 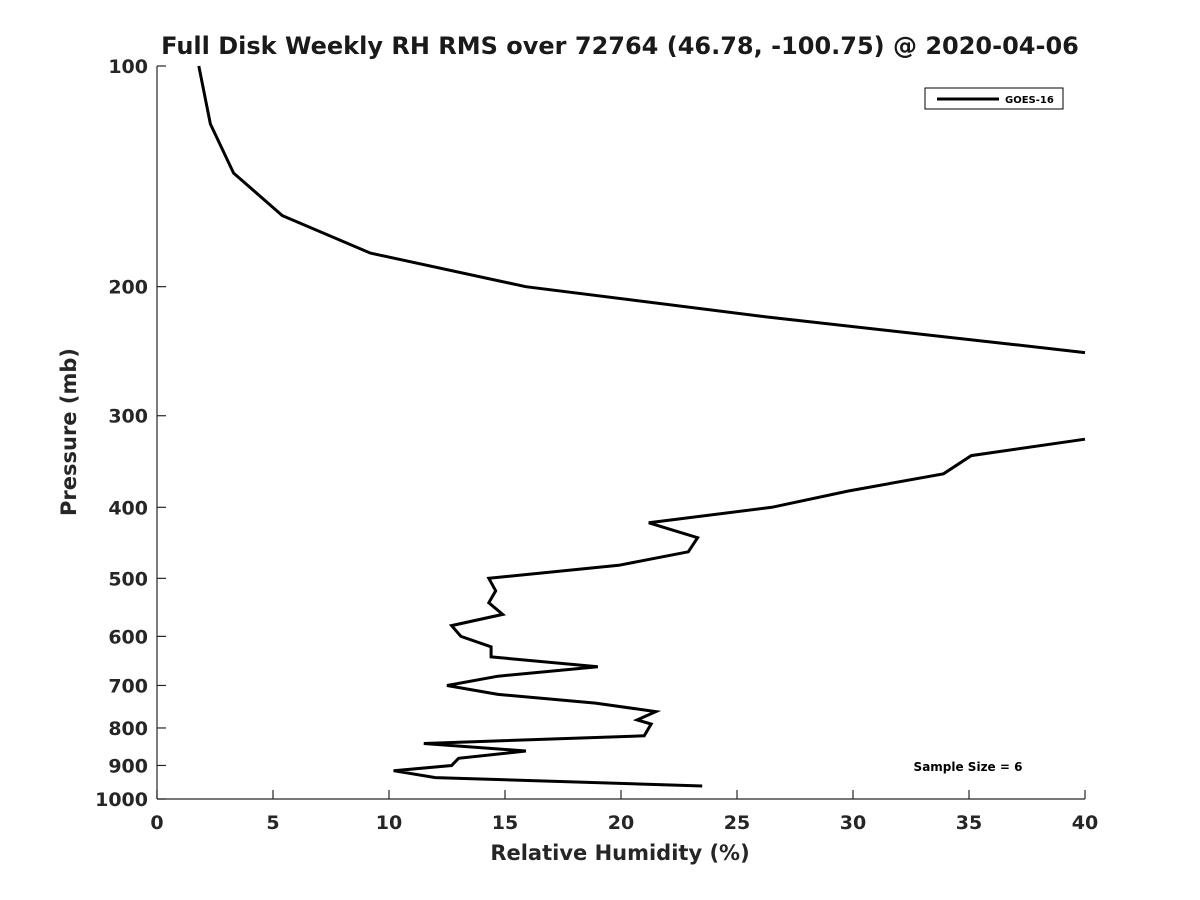 I want to click on x-tick-label: 20, so click(x=621, y=823).